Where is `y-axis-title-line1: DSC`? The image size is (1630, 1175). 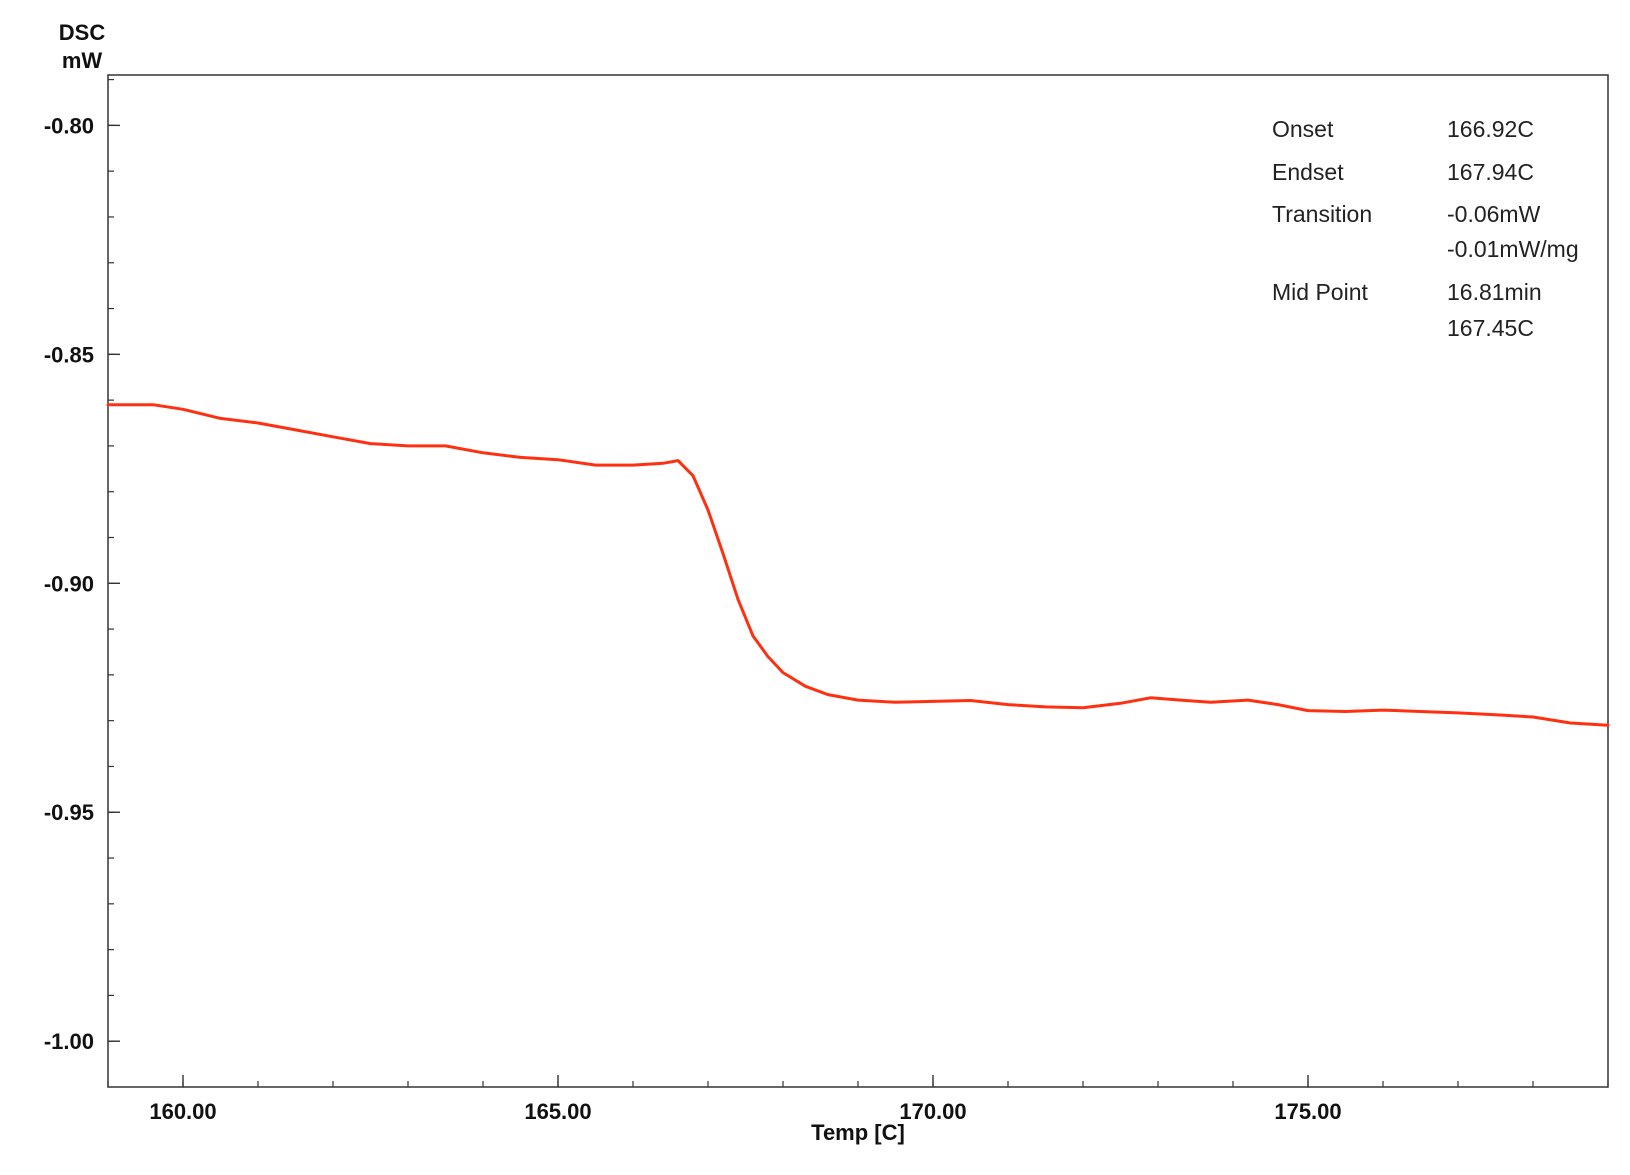
y-axis-title-line1: DSC is located at coordinates (82, 32).